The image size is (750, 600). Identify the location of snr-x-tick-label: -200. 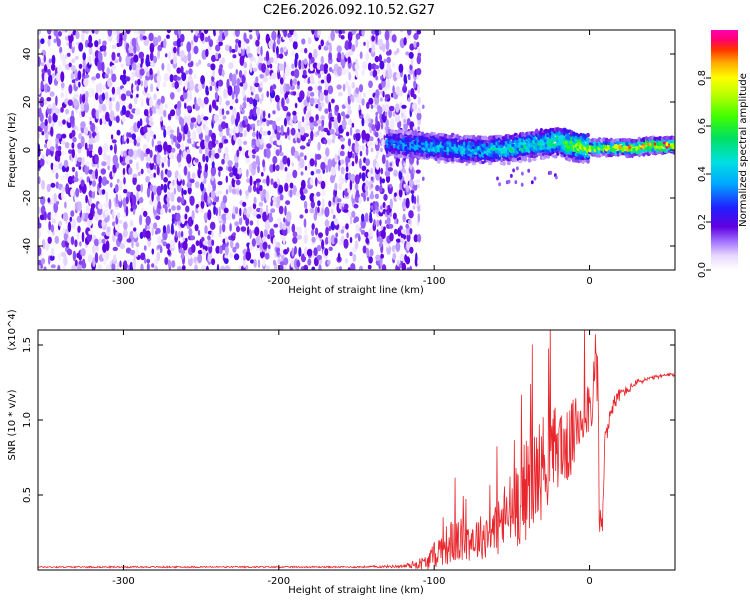
(278, 581).